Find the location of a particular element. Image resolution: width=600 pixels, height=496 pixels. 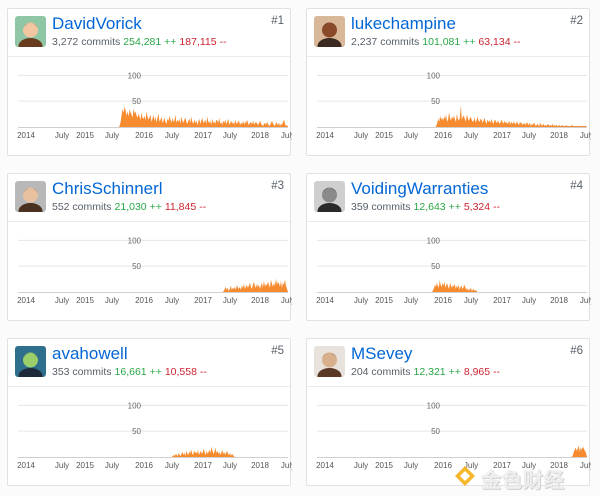

additions-count: 12,643 ++ is located at coordinates (437, 207).